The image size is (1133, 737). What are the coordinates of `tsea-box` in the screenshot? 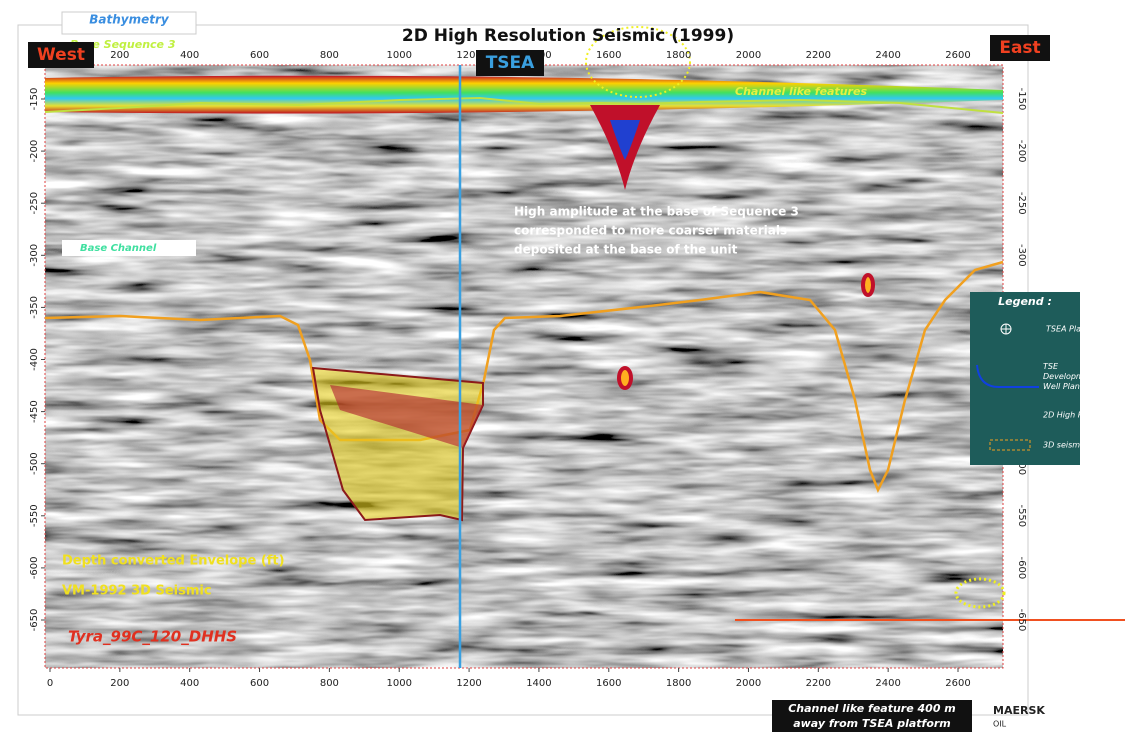 It's located at (510, 63).